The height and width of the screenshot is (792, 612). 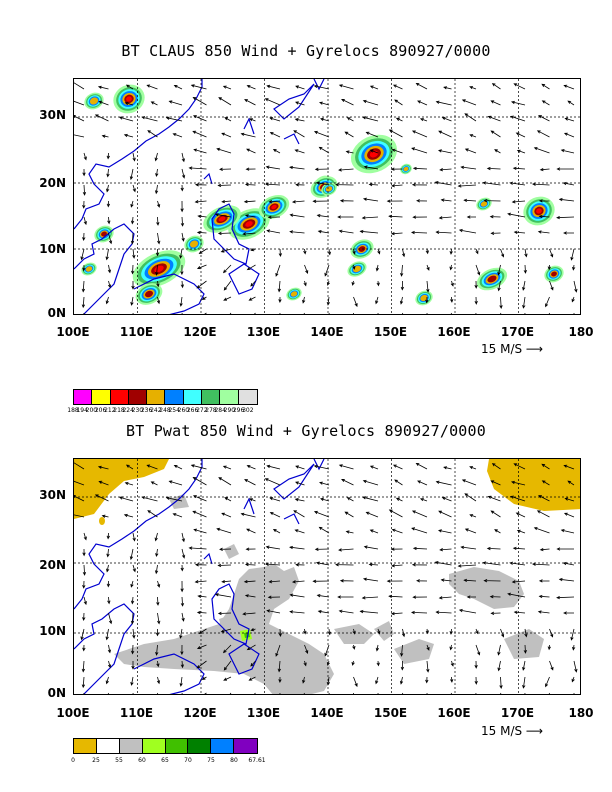 I want to click on colorbar-label: 230, so click(x=137, y=410).